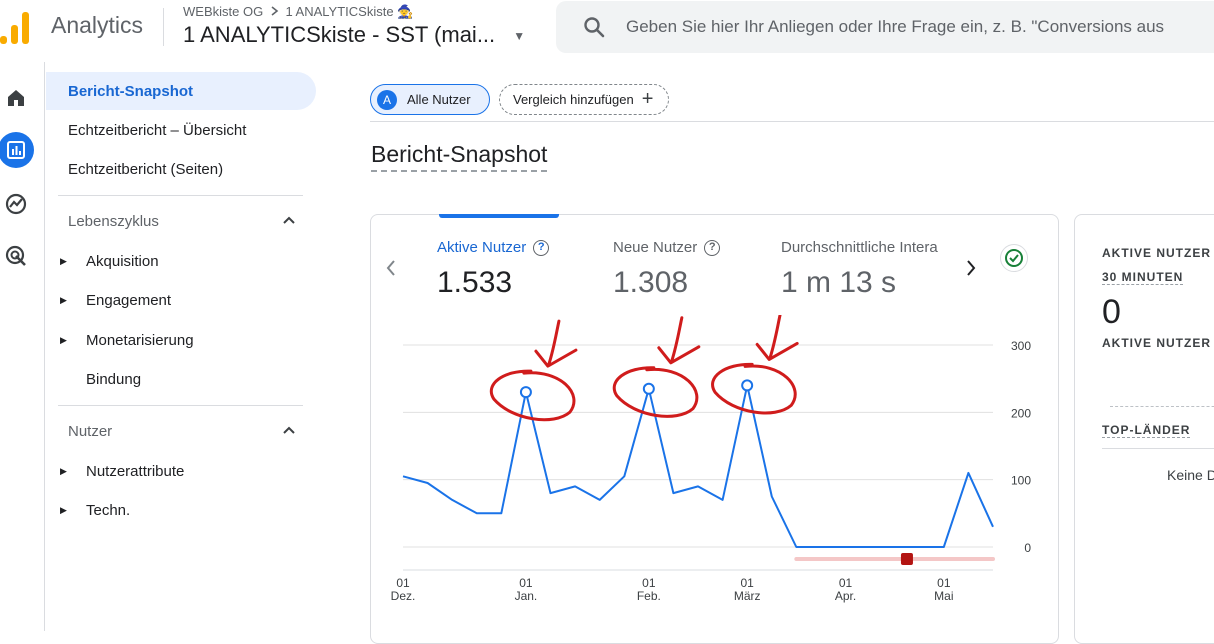 Image resolution: width=1214 pixels, height=644 pixels. What do you see at coordinates (181, 379) in the screenshot?
I see `nav-item-retention: Bindung` at bounding box center [181, 379].